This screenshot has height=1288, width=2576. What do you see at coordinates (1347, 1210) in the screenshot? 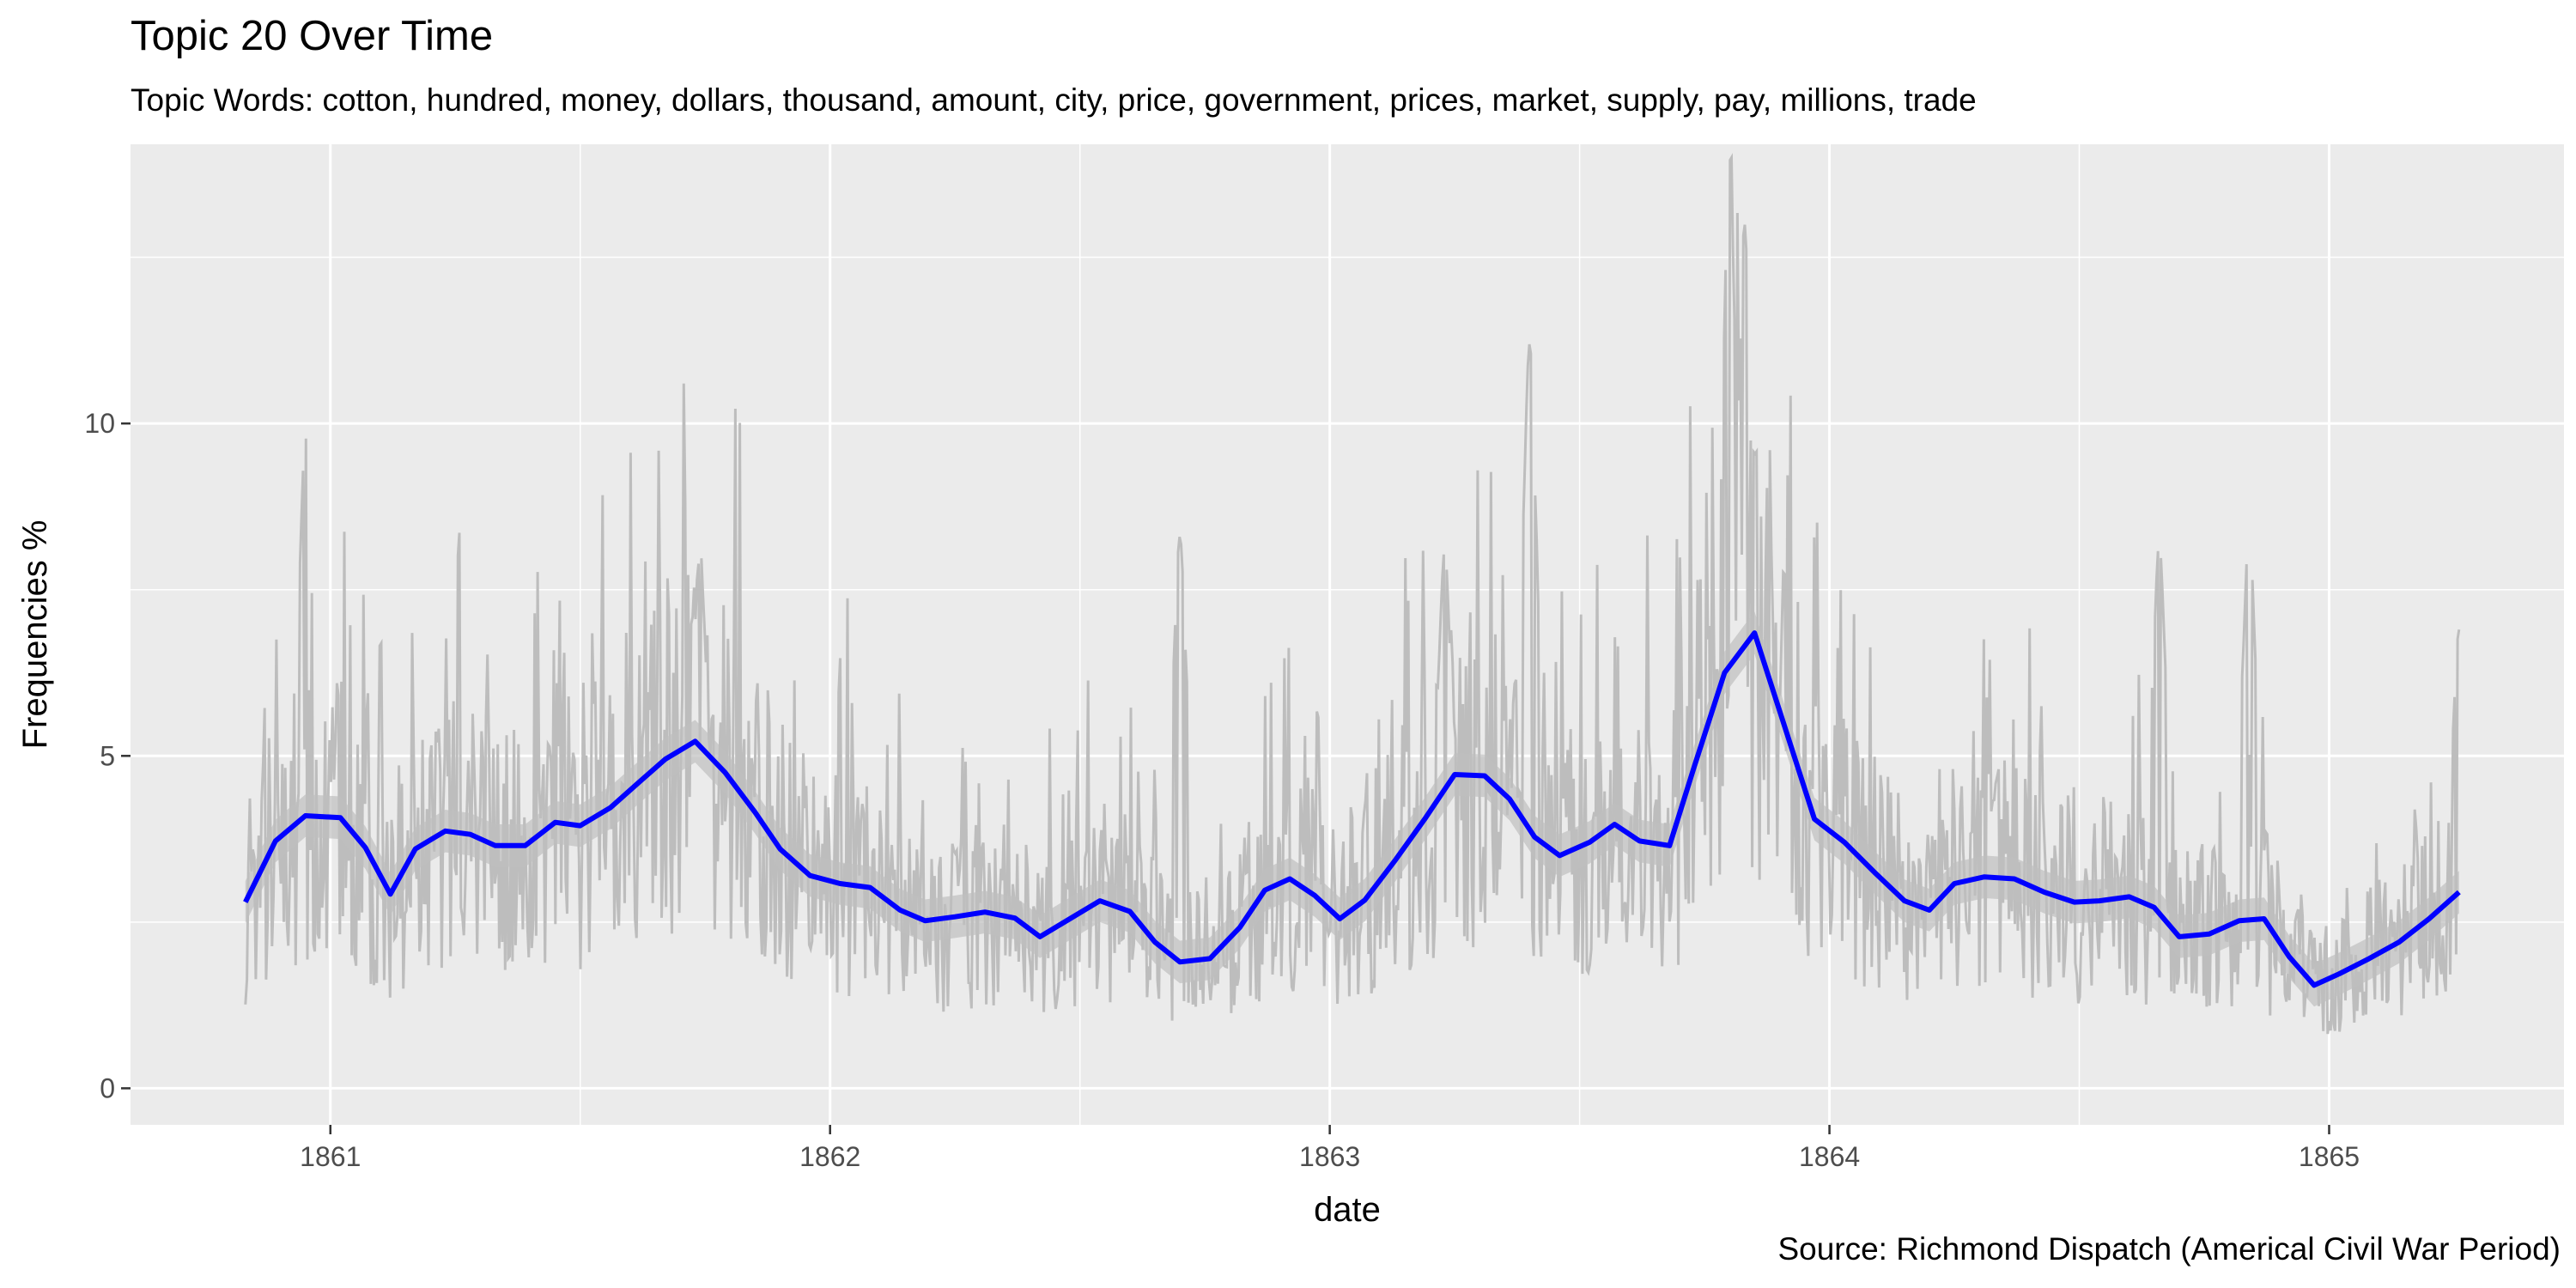
I see `x-axis-title: date` at bounding box center [1347, 1210].